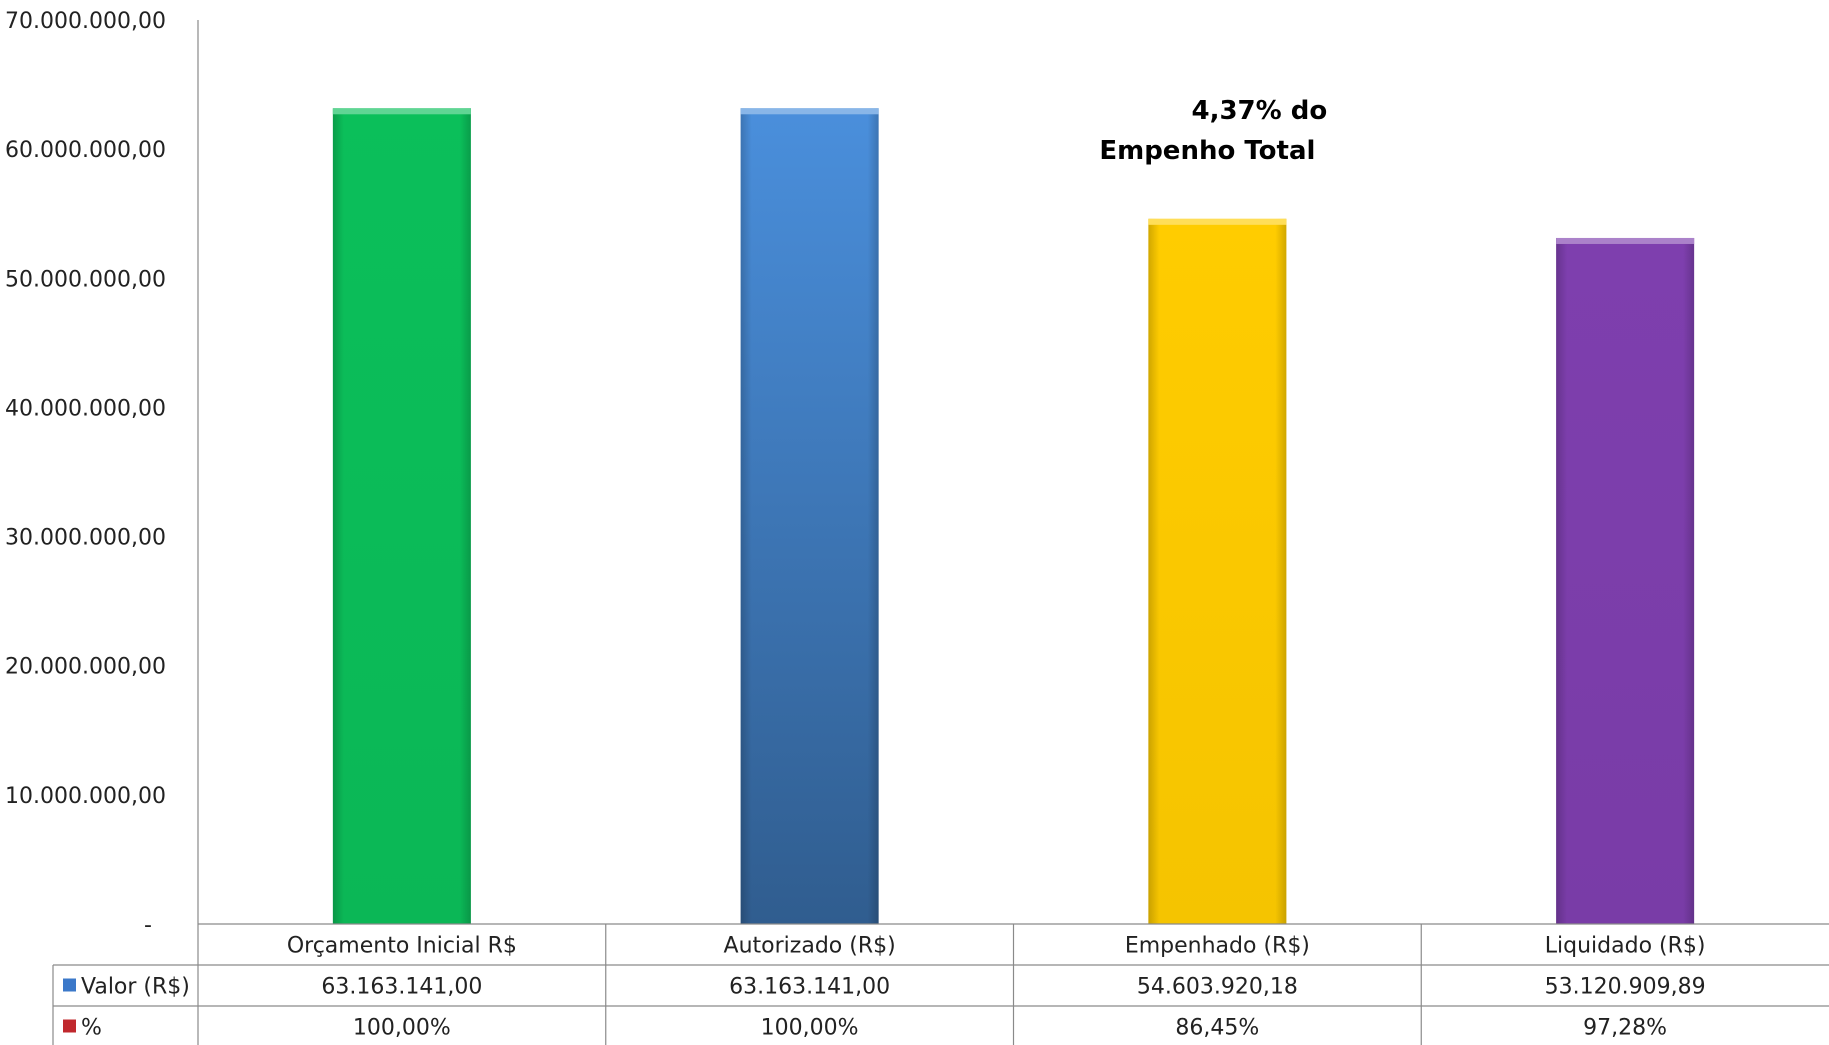 This screenshot has width=1829, height=1045. Describe the element at coordinates (85, 796) in the screenshot. I see `y-tick-label: 10.000.000,00` at that location.